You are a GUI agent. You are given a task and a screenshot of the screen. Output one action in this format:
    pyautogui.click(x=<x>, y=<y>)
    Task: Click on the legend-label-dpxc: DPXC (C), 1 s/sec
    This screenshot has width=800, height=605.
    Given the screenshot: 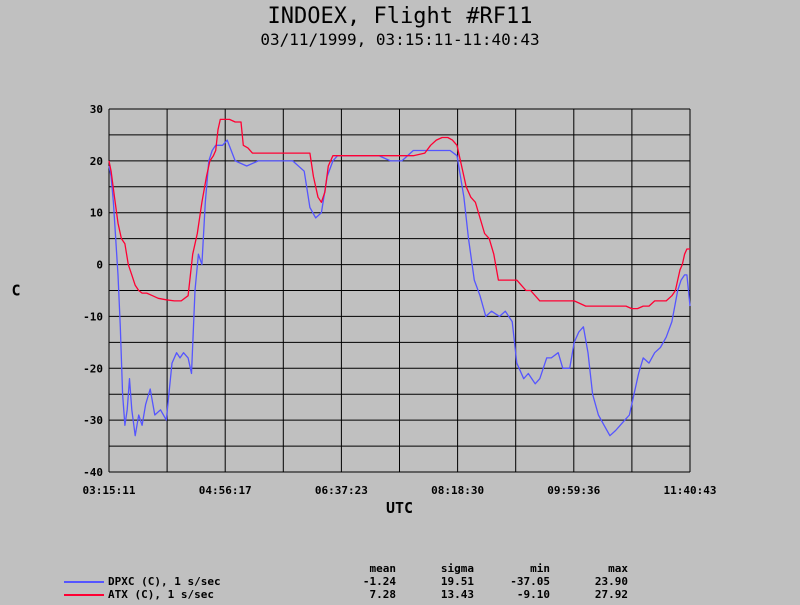 What is the action you would take?
    pyautogui.click(x=164, y=581)
    